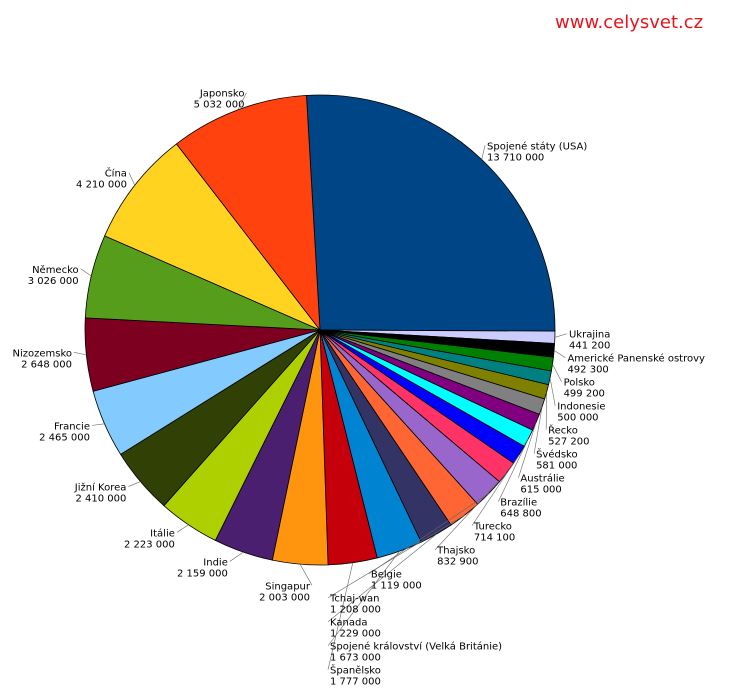 The height and width of the screenshot is (700, 740). I want to click on slice-value: 2 410 000, so click(100, 499).